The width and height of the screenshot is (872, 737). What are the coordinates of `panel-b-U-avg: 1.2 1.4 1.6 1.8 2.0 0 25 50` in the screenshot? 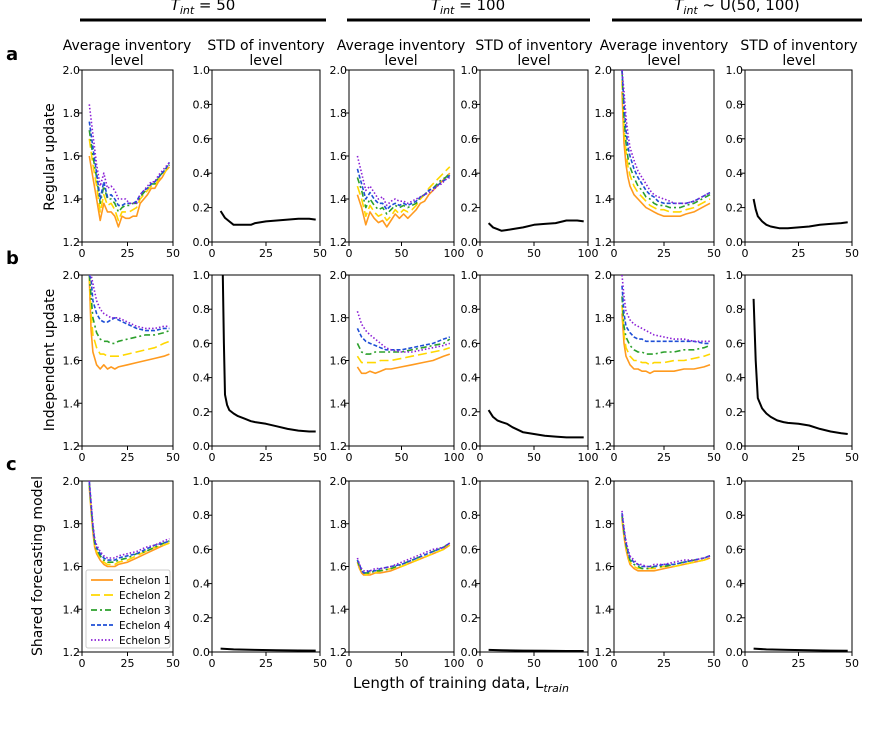 It's located at (658, 366).